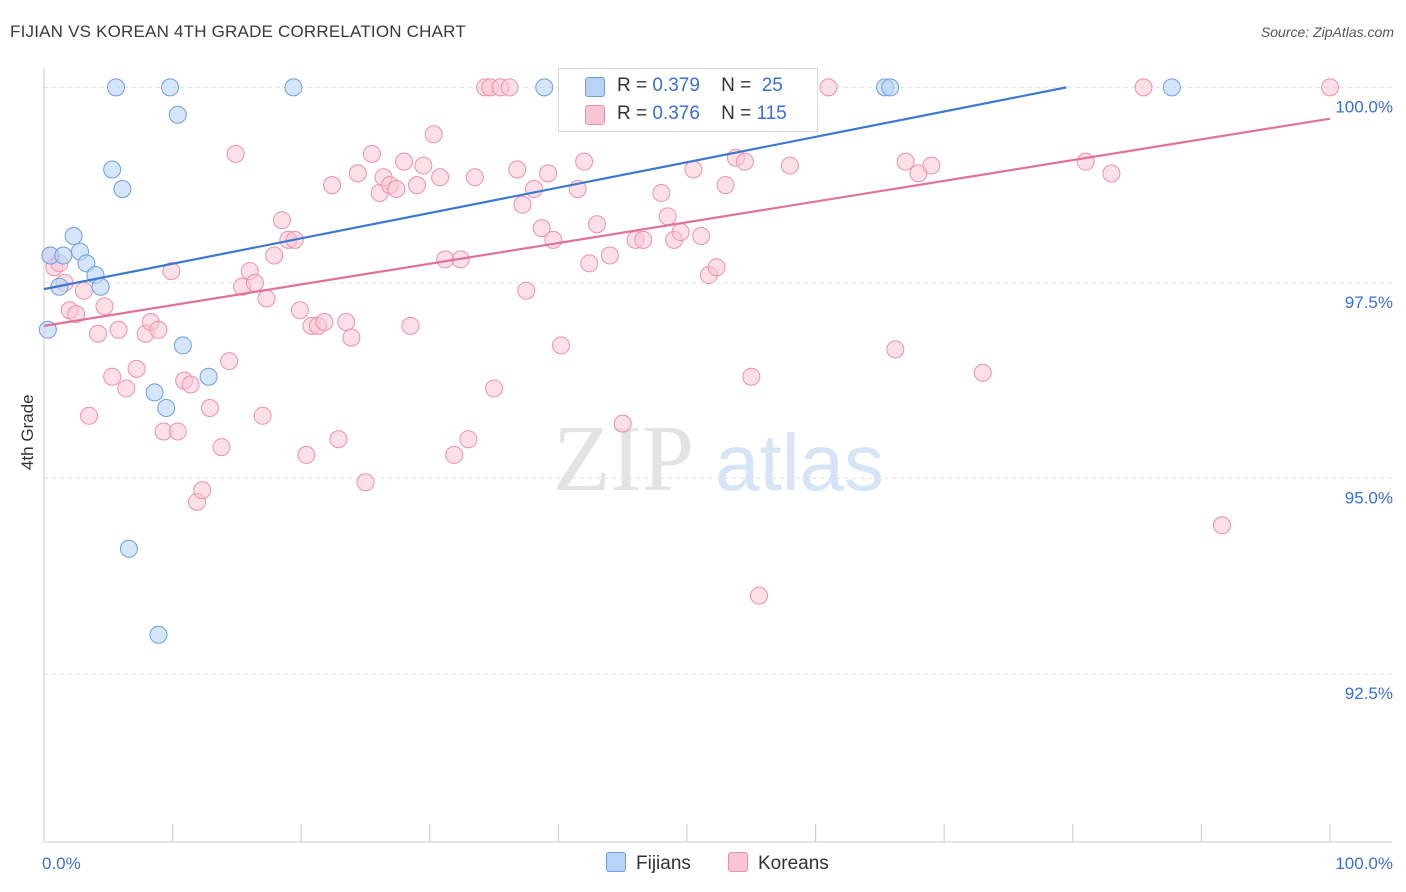 The width and height of the screenshot is (1406, 892). I want to click on legend-n-value: 115, so click(771, 113).